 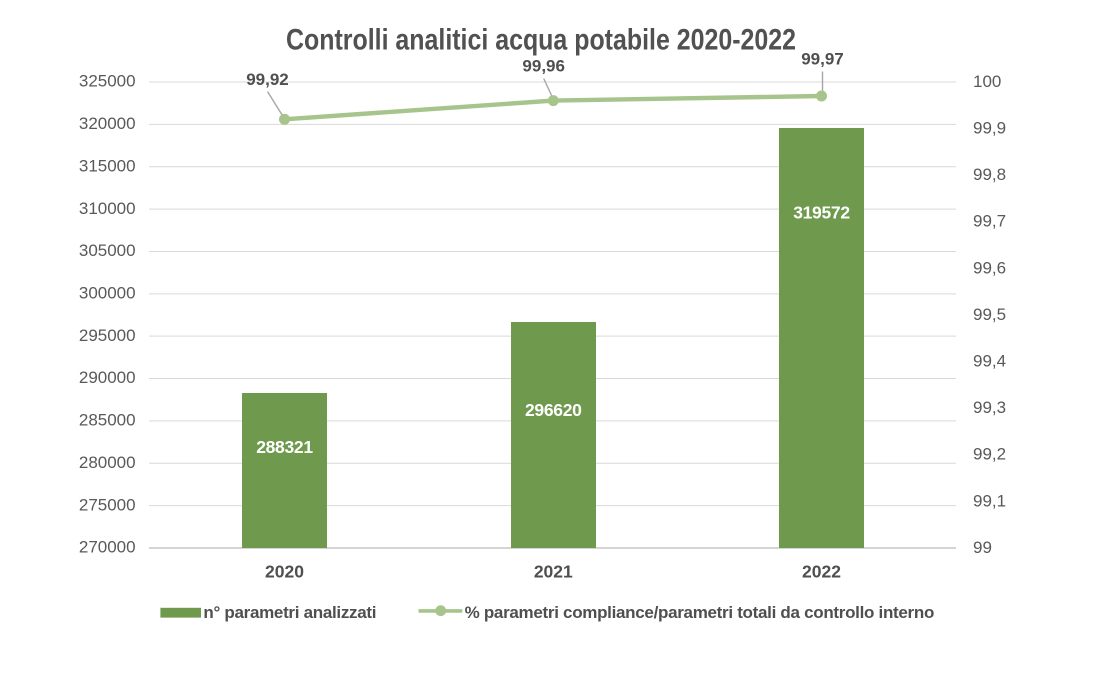 What do you see at coordinates (989, 361) in the screenshot?
I see `svg-text: 99,4` at bounding box center [989, 361].